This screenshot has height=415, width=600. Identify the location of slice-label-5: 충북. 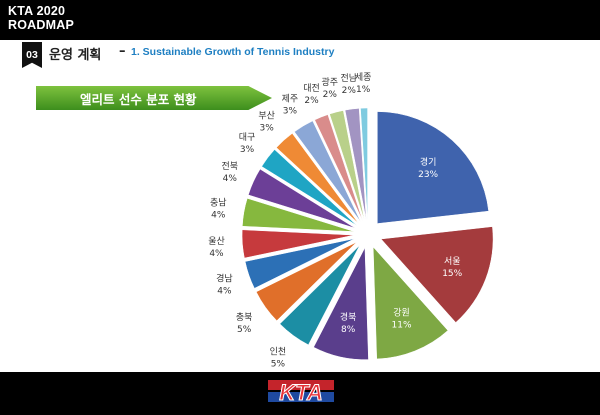
(244, 317).